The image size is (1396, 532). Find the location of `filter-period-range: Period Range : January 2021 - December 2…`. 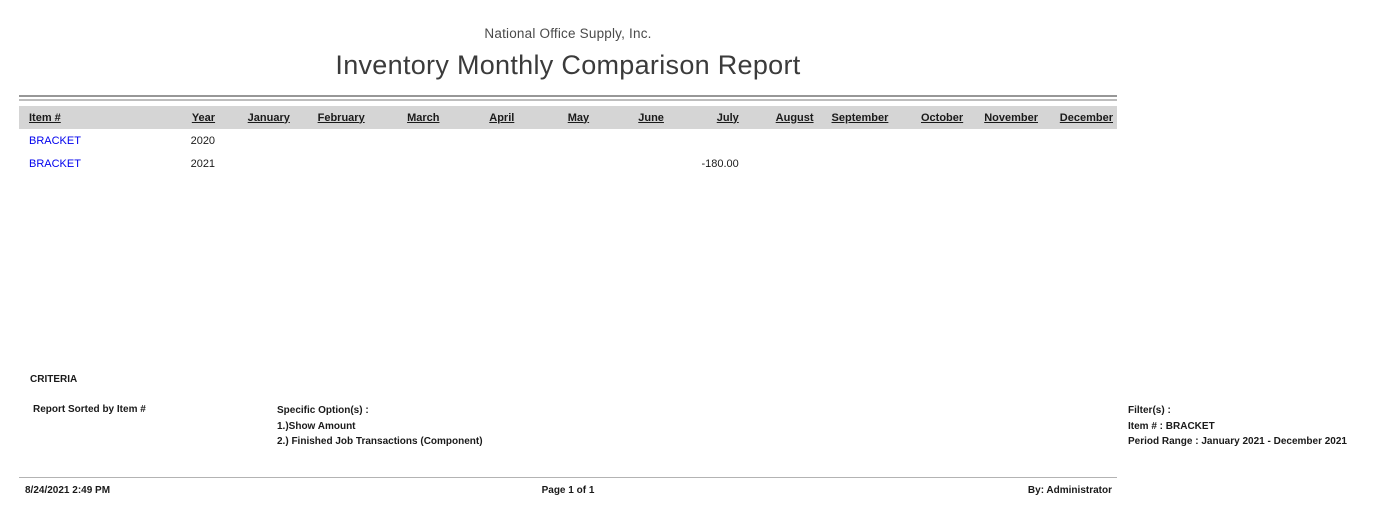

filter-period-range: Period Range : January 2021 - December 2… is located at coordinates (1237, 441).